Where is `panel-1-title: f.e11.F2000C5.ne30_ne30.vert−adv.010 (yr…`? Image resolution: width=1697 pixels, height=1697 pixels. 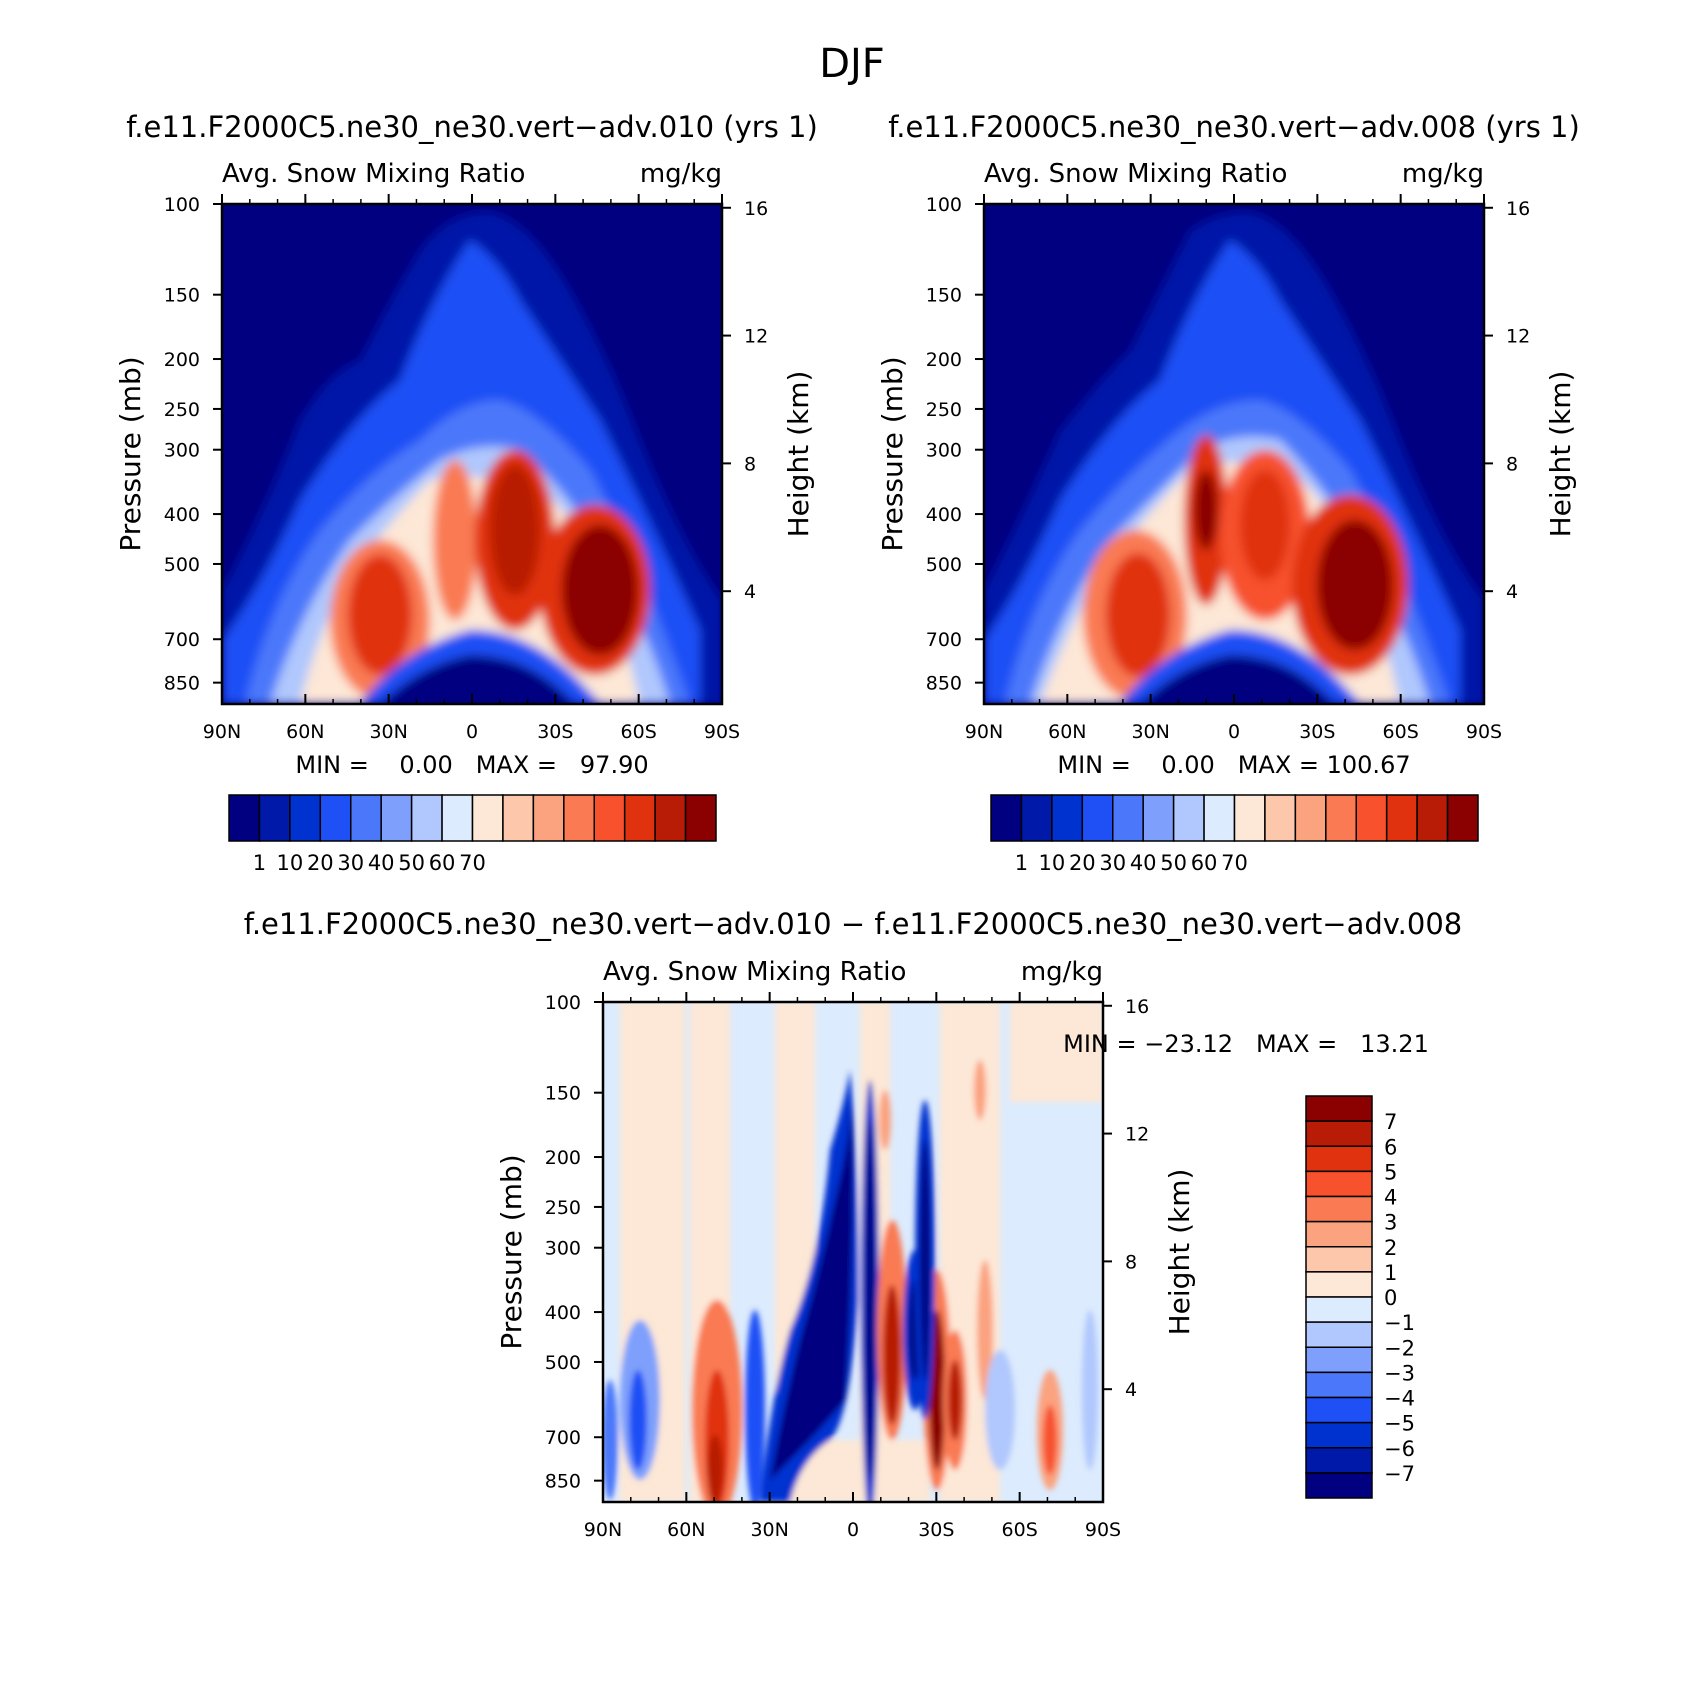
panel-1-title: f.e11.F2000C5.ne30_ne30.vert−adv.010 (yr… is located at coordinates (472, 127).